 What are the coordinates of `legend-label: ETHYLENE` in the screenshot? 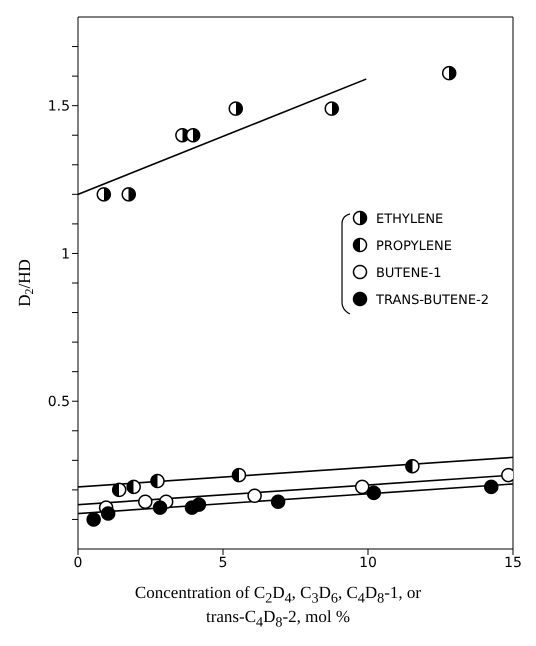 It's located at (410, 219).